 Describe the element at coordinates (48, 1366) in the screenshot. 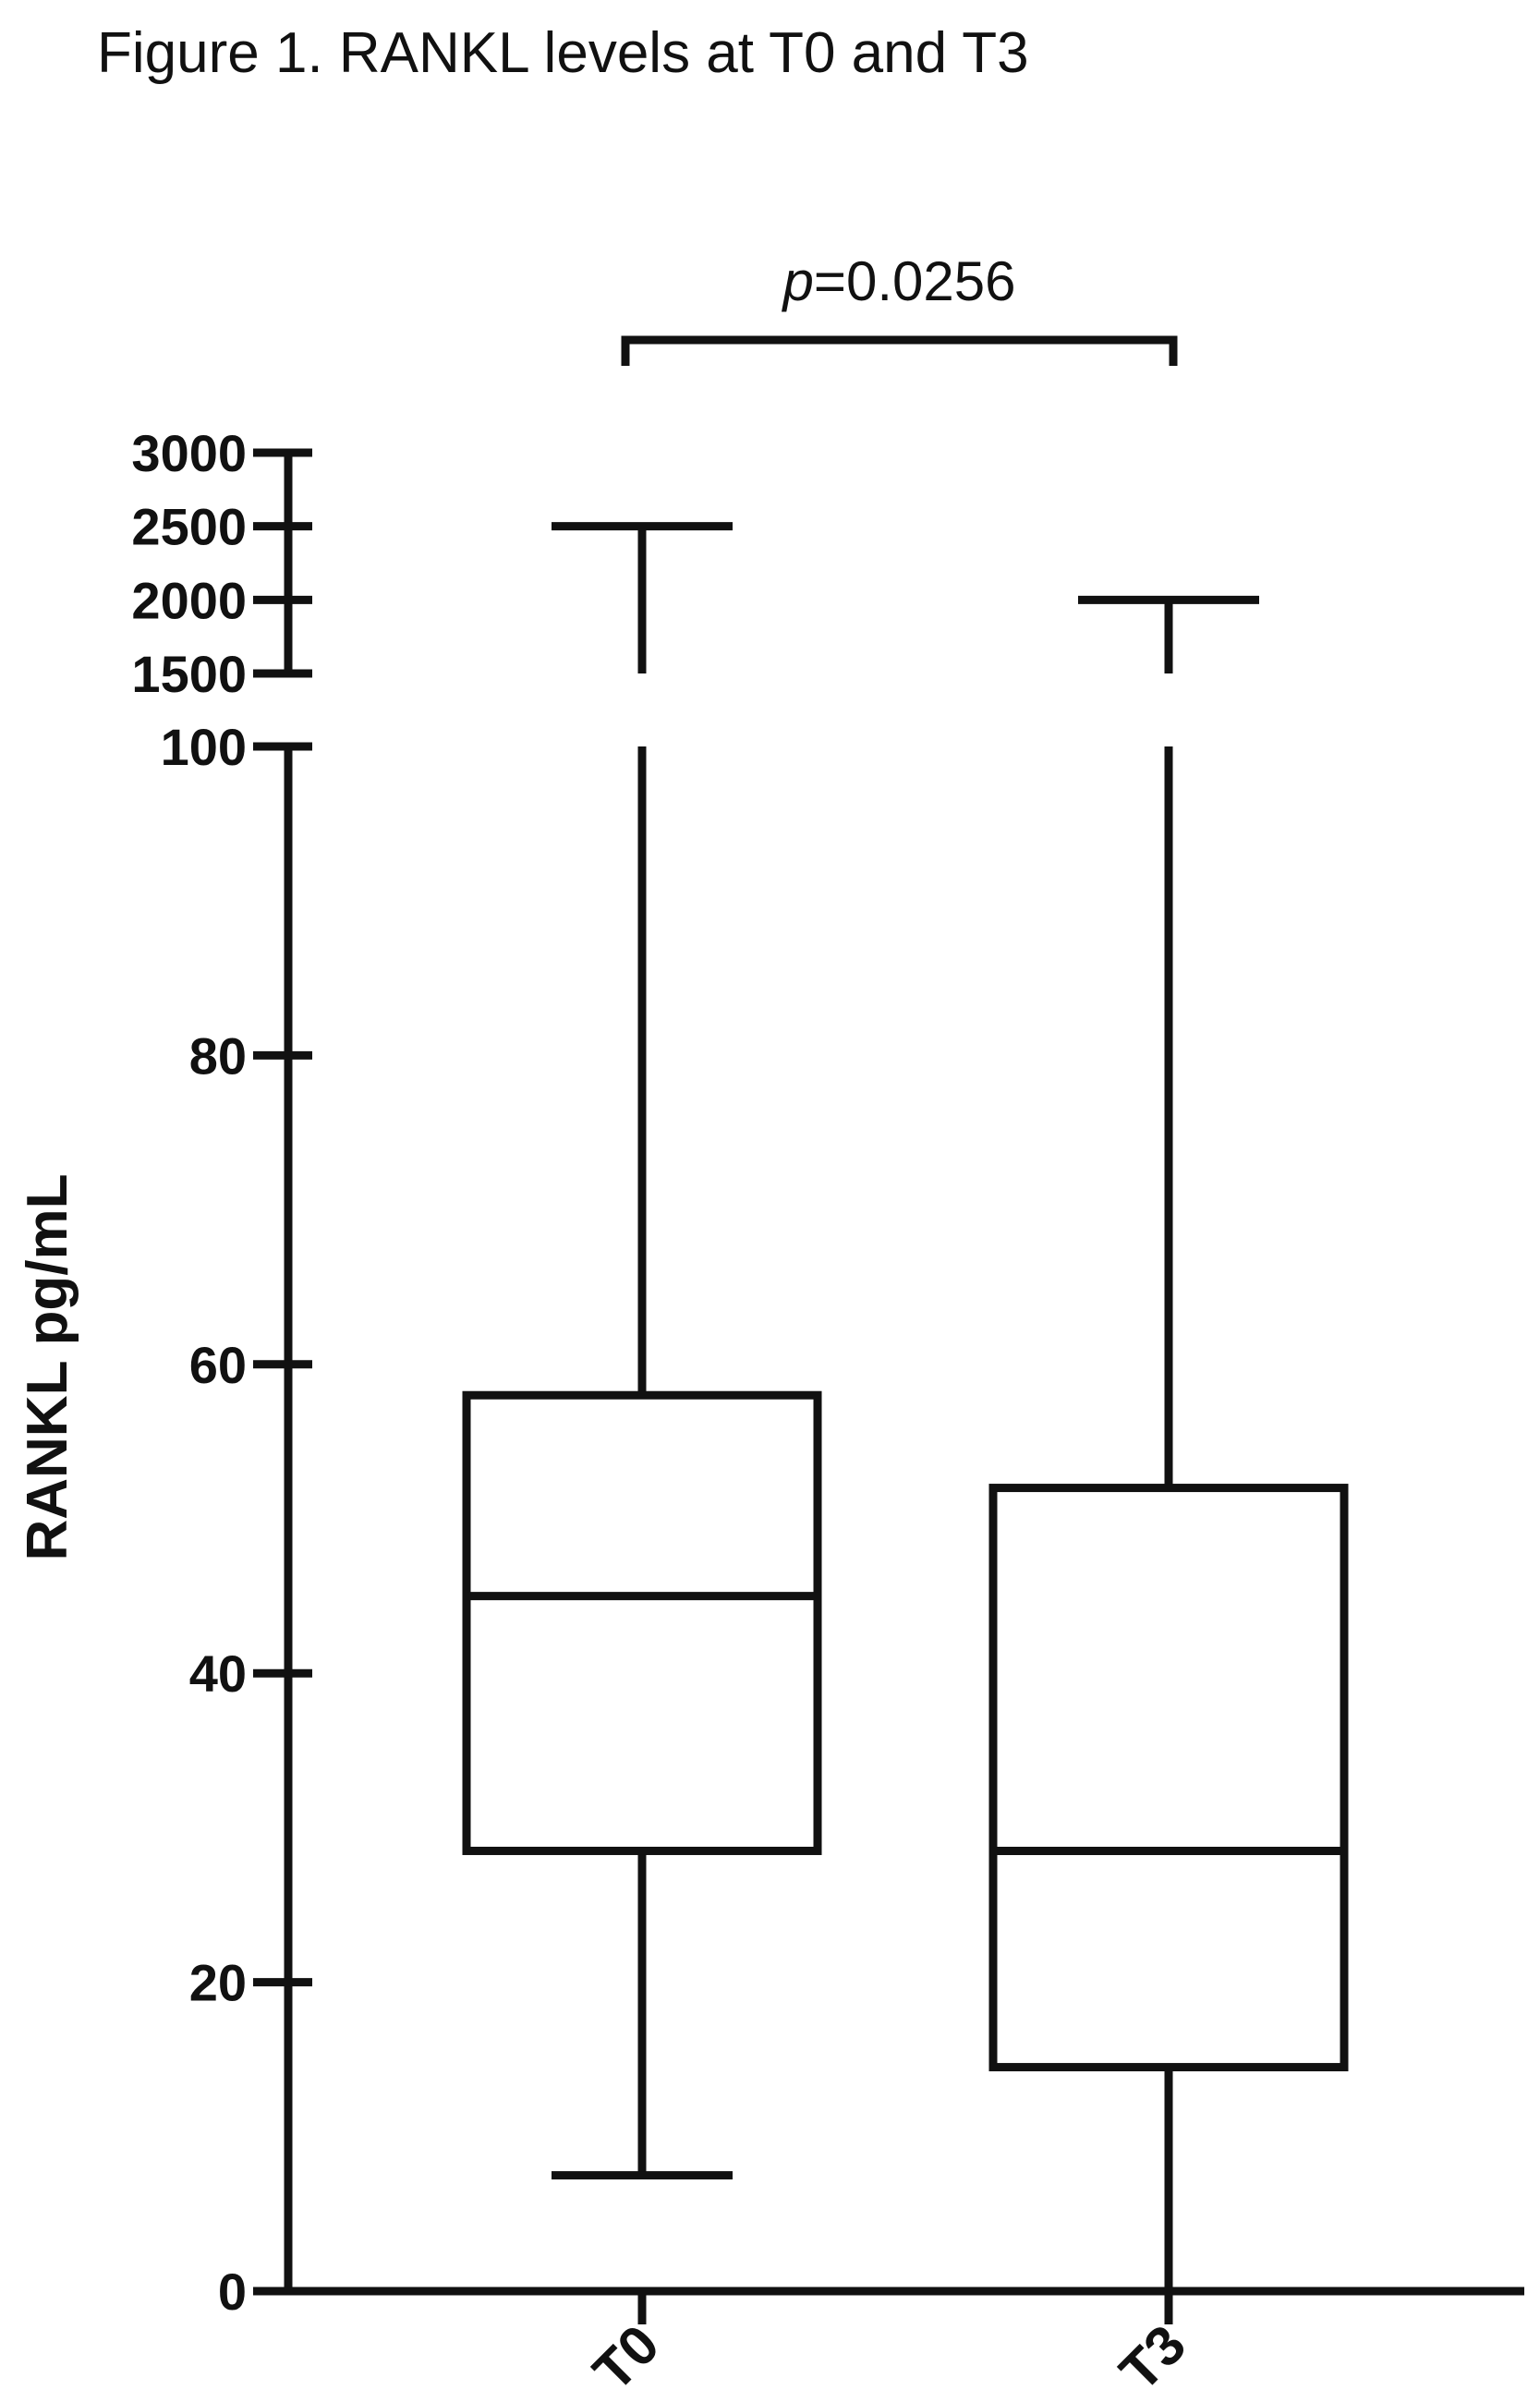

I see `y-axis-label: RANKL pg/mL` at that location.